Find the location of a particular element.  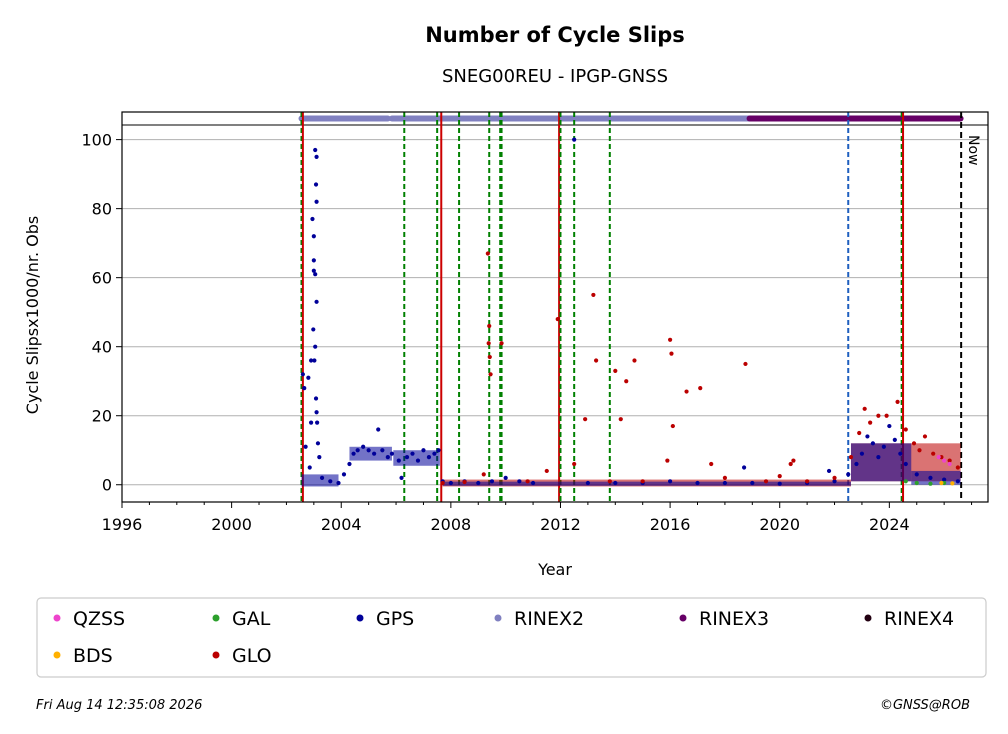

legend-label-glo: GLO is located at coordinates (252, 656).